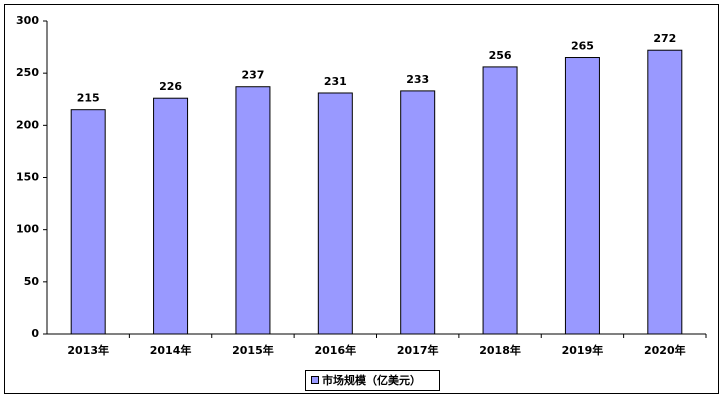 This screenshot has width=724, height=400. Describe the element at coordinates (315, 380) in the screenshot. I see `legend-swatch` at that location.